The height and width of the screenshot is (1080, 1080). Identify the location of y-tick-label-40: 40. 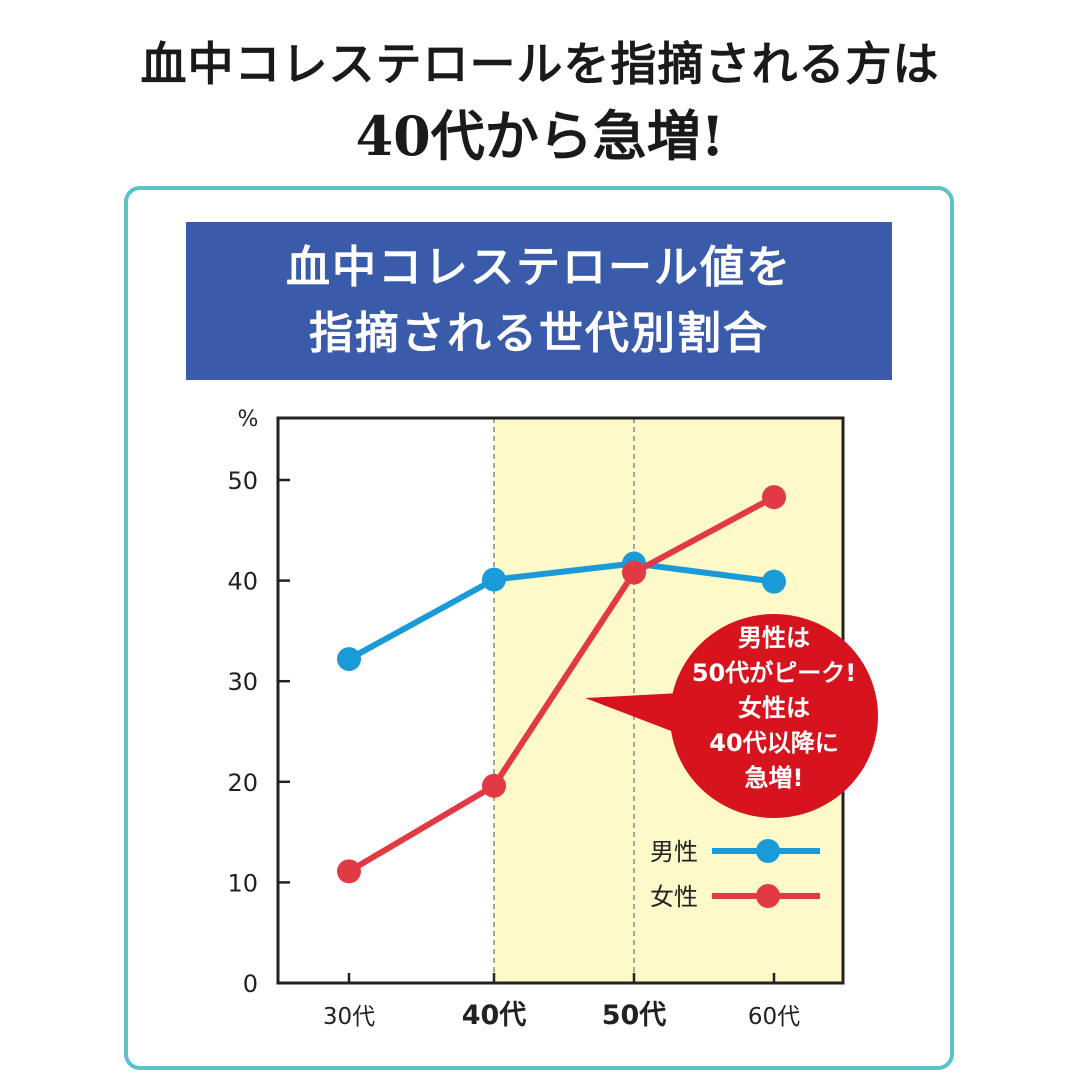
(242, 582).